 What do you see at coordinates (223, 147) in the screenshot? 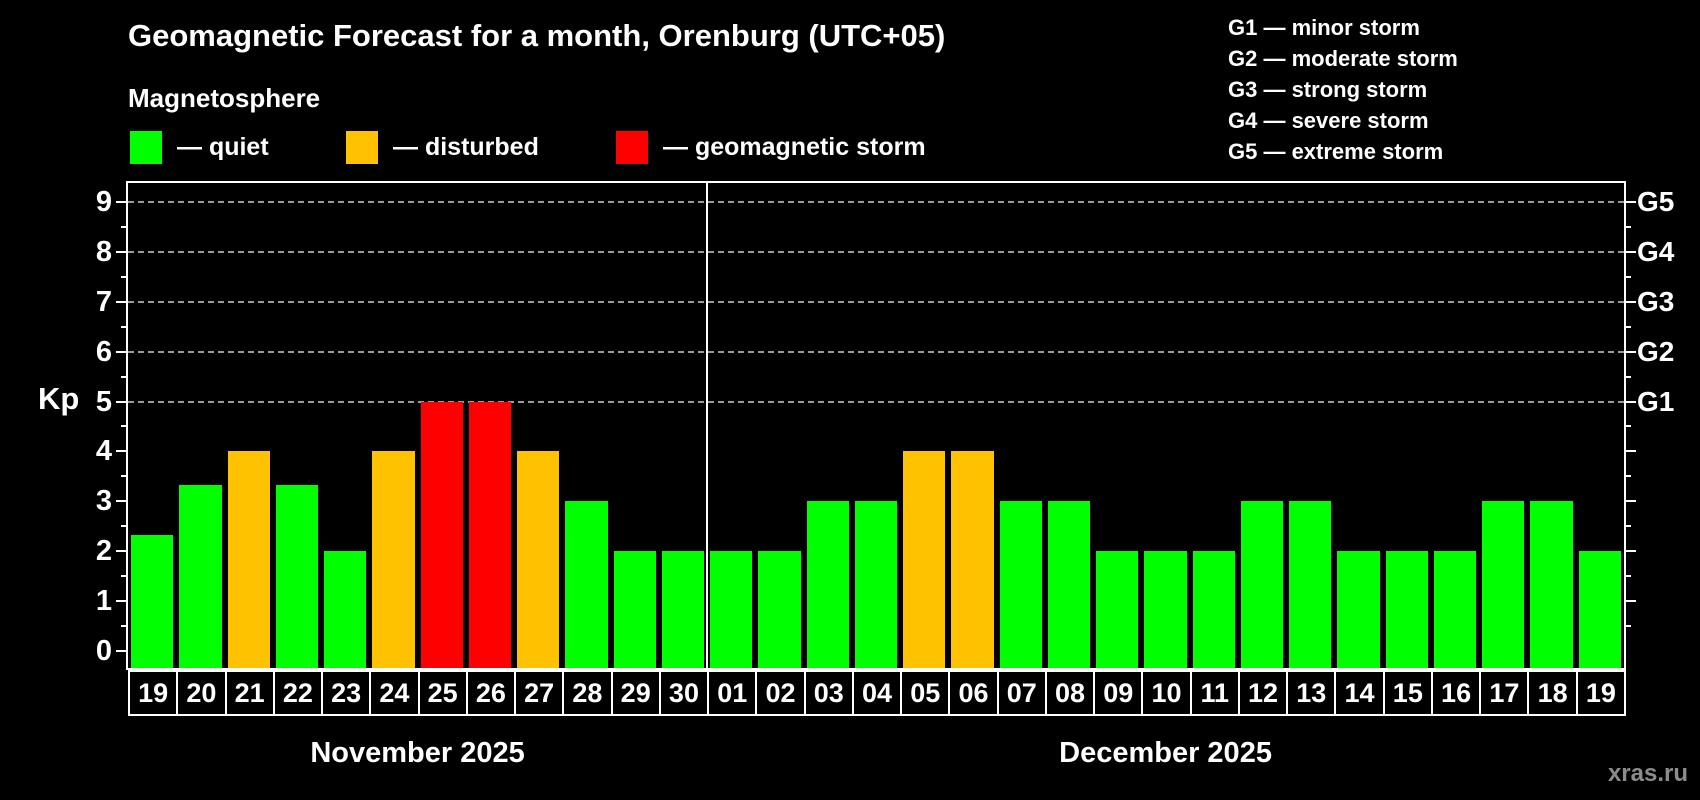
I see `legend-quiet-label: — quiet` at bounding box center [223, 147].